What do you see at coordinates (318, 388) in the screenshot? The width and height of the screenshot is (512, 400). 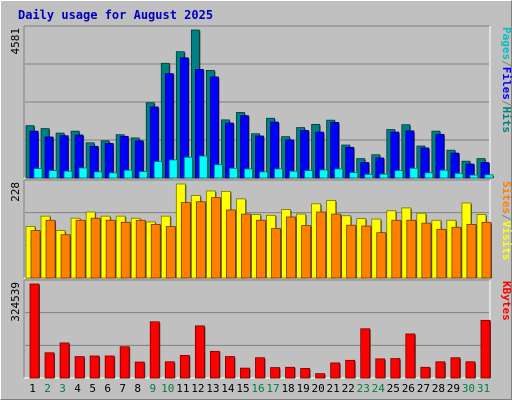 I see `day-label: 20` at bounding box center [318, 388].